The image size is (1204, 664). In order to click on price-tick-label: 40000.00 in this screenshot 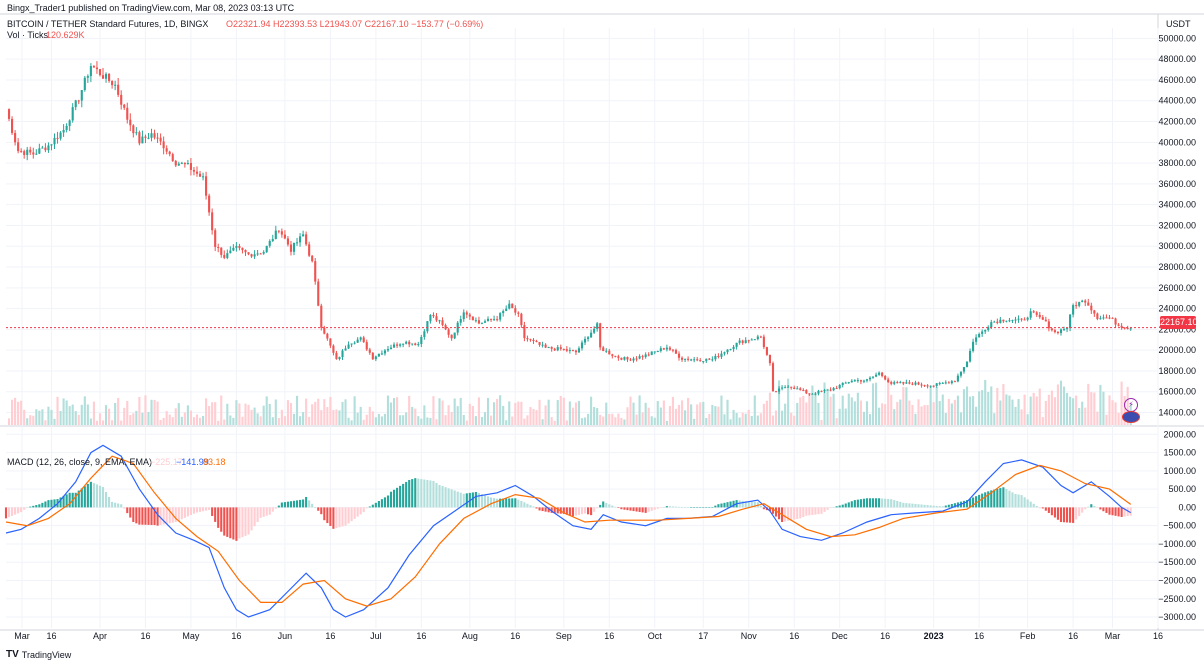, I will do `click(1177, 142)`.